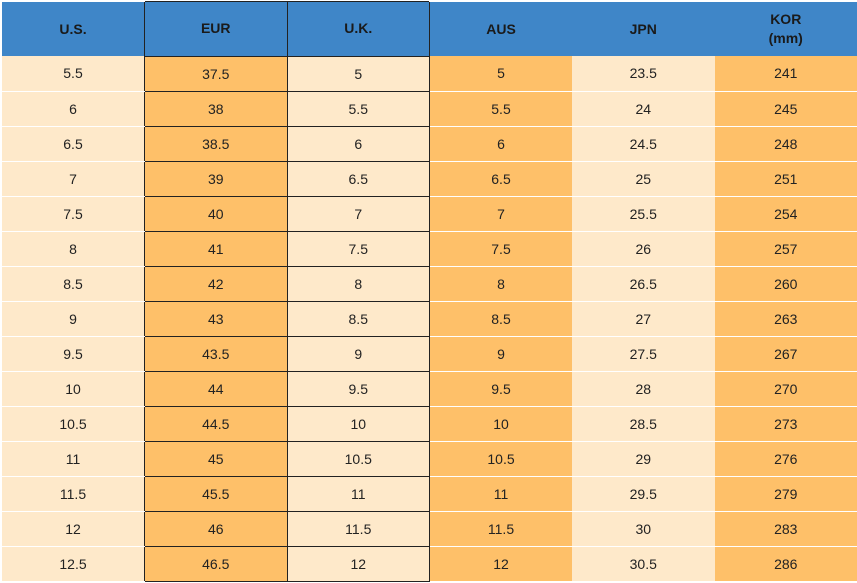 Image resolution: width=857 pixels, height=583 pixels. I want to click on table-cell: 28.5, so click(643, 424).